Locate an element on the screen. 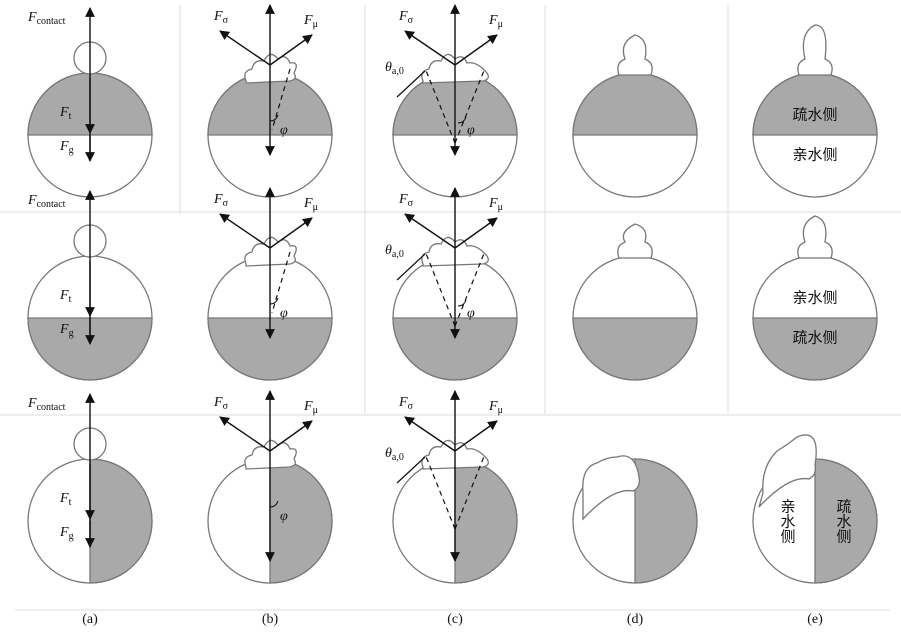  caption: (c) is located at coordinates (455, 619).